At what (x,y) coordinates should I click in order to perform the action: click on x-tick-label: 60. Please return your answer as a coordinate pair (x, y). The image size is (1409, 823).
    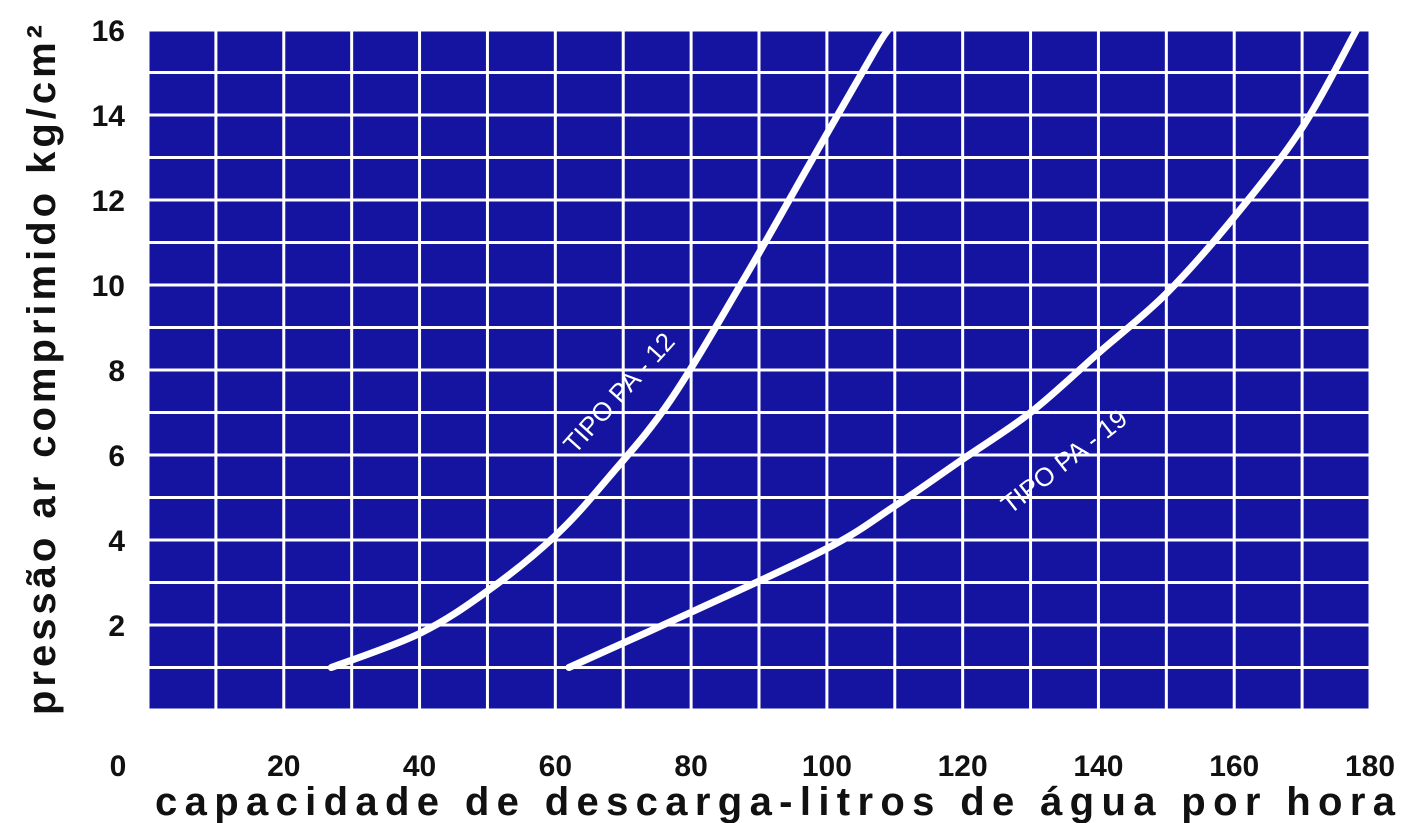
    Looking at the image, I should click on (555, 766).